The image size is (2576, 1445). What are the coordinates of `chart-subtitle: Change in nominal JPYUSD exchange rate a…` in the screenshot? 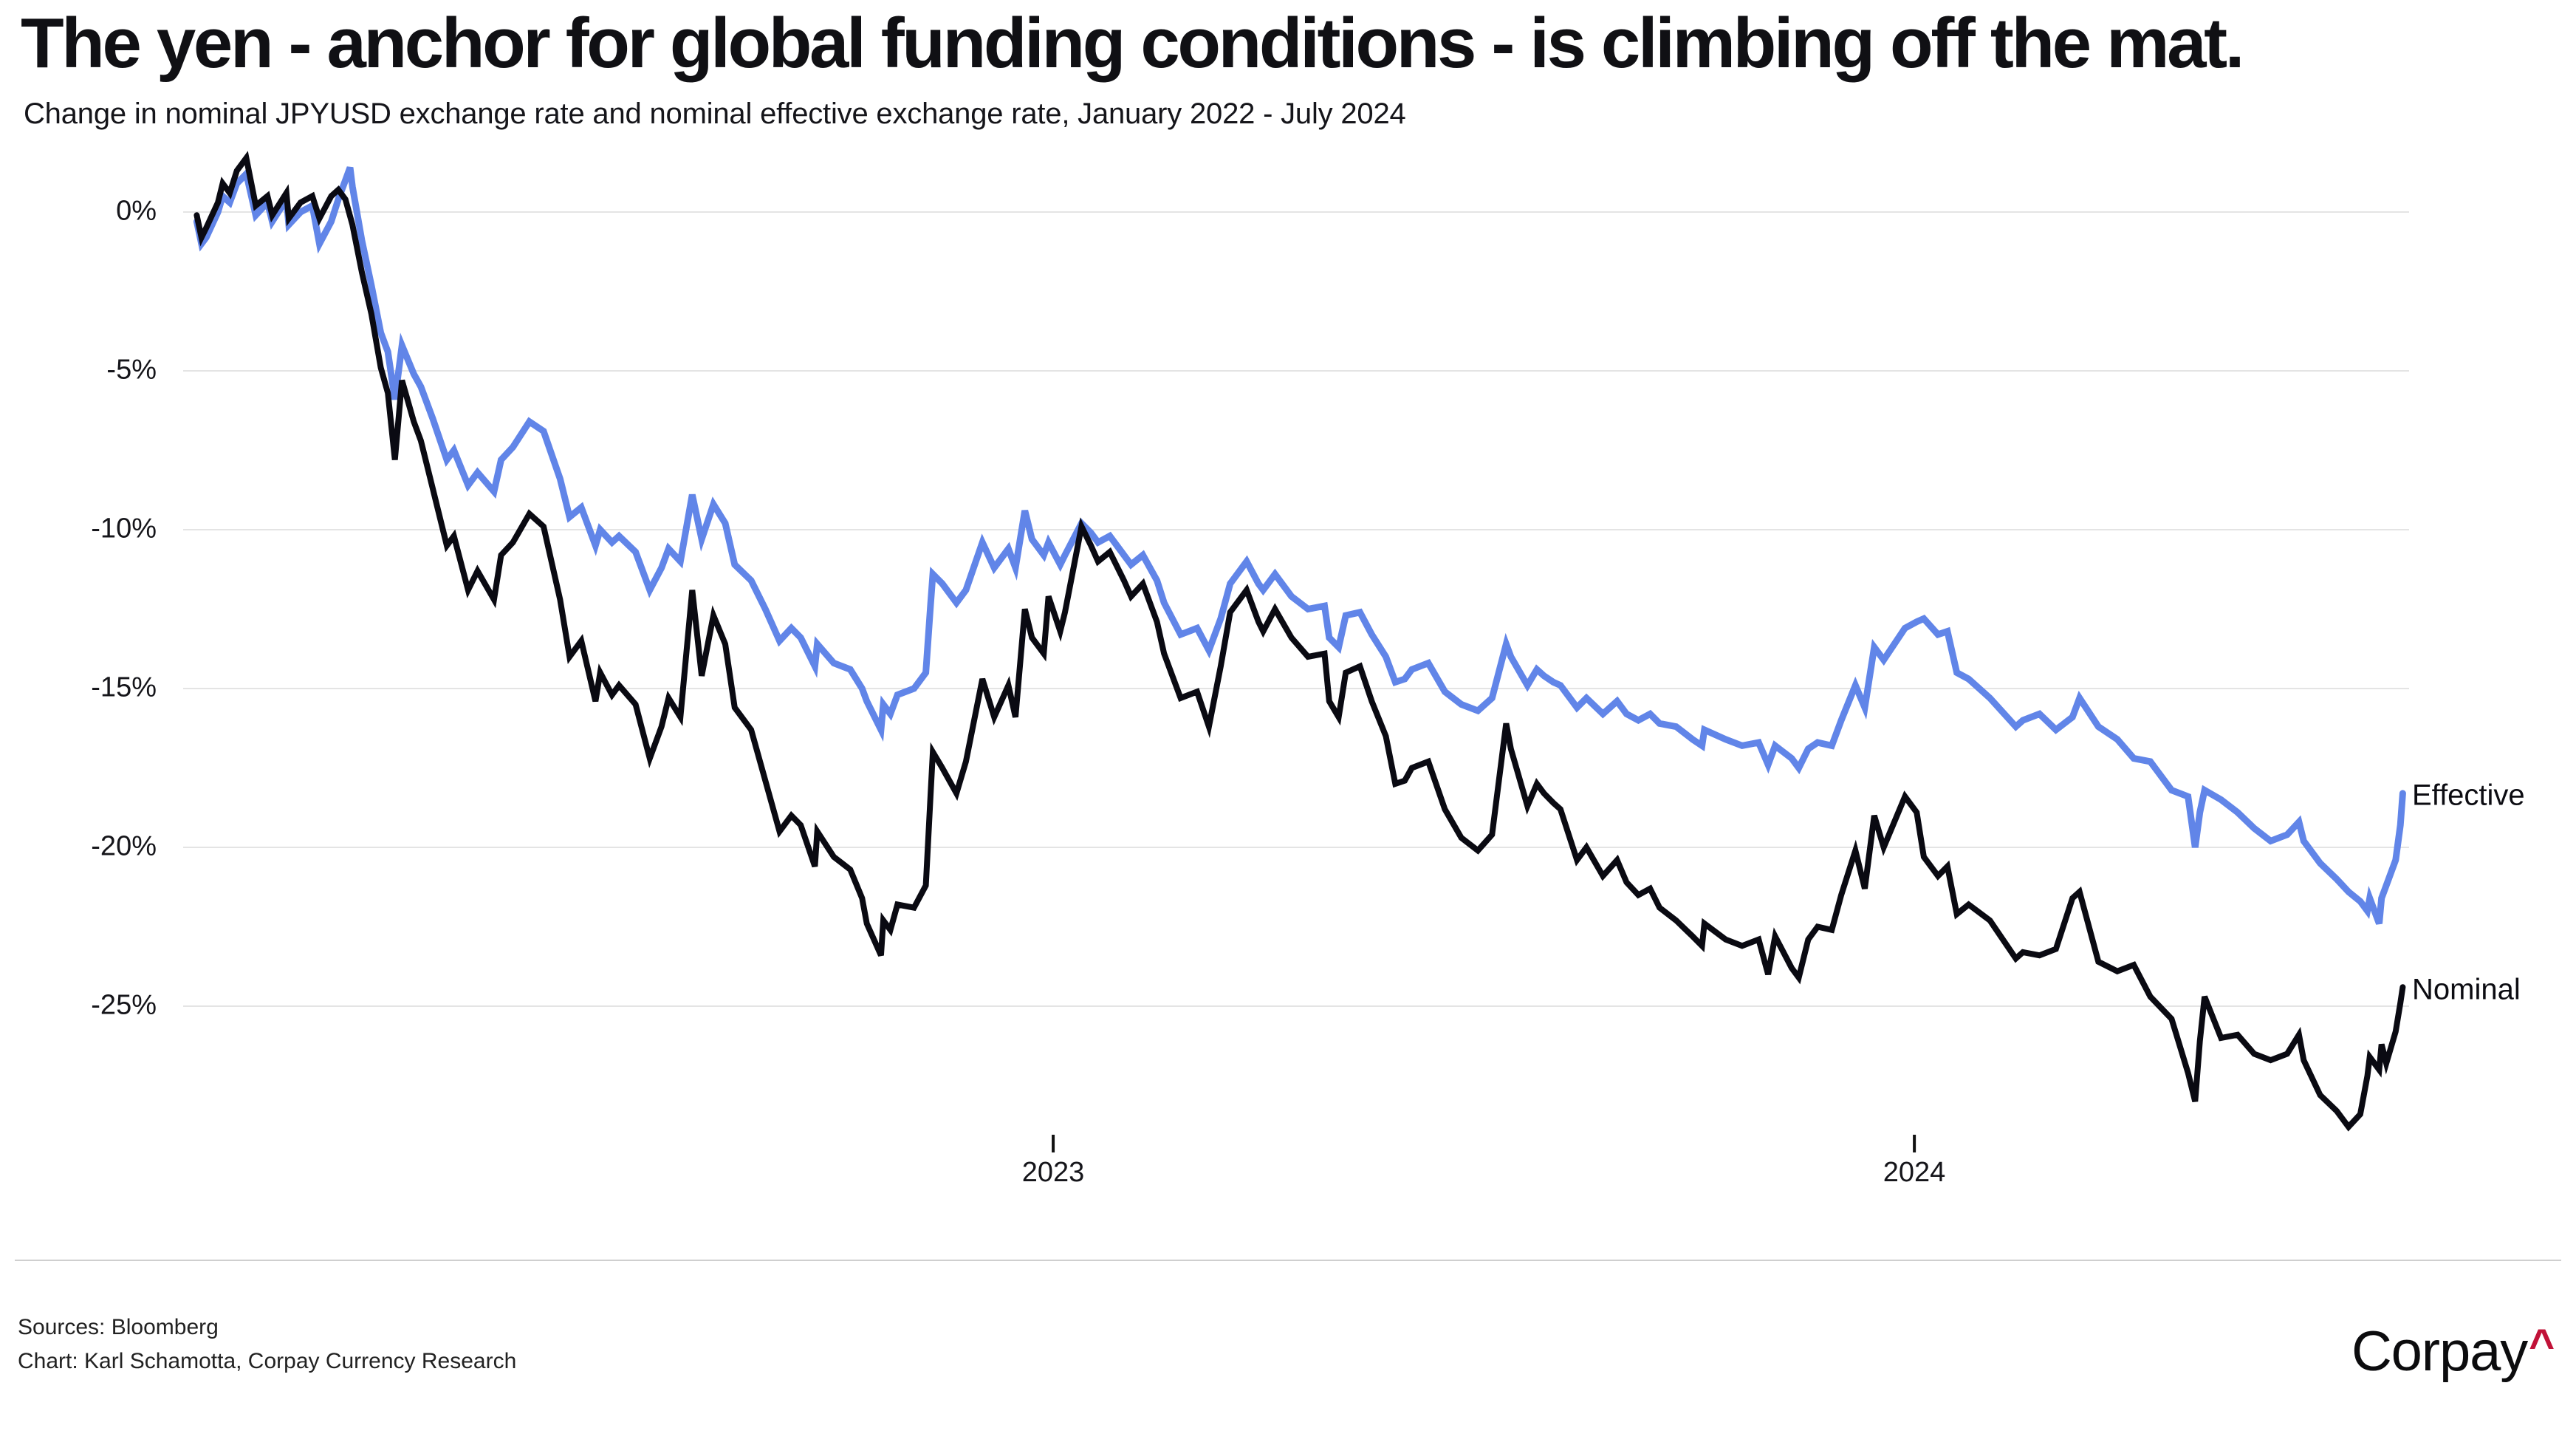 It's located at (715, 114).